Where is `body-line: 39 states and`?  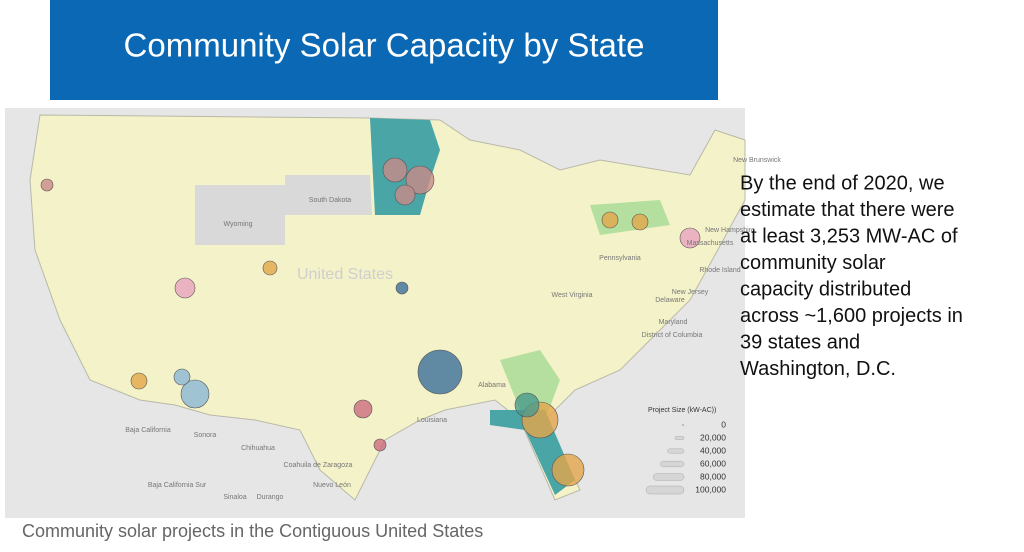 body-line: 39 states and is located at coordinates (800, 342).